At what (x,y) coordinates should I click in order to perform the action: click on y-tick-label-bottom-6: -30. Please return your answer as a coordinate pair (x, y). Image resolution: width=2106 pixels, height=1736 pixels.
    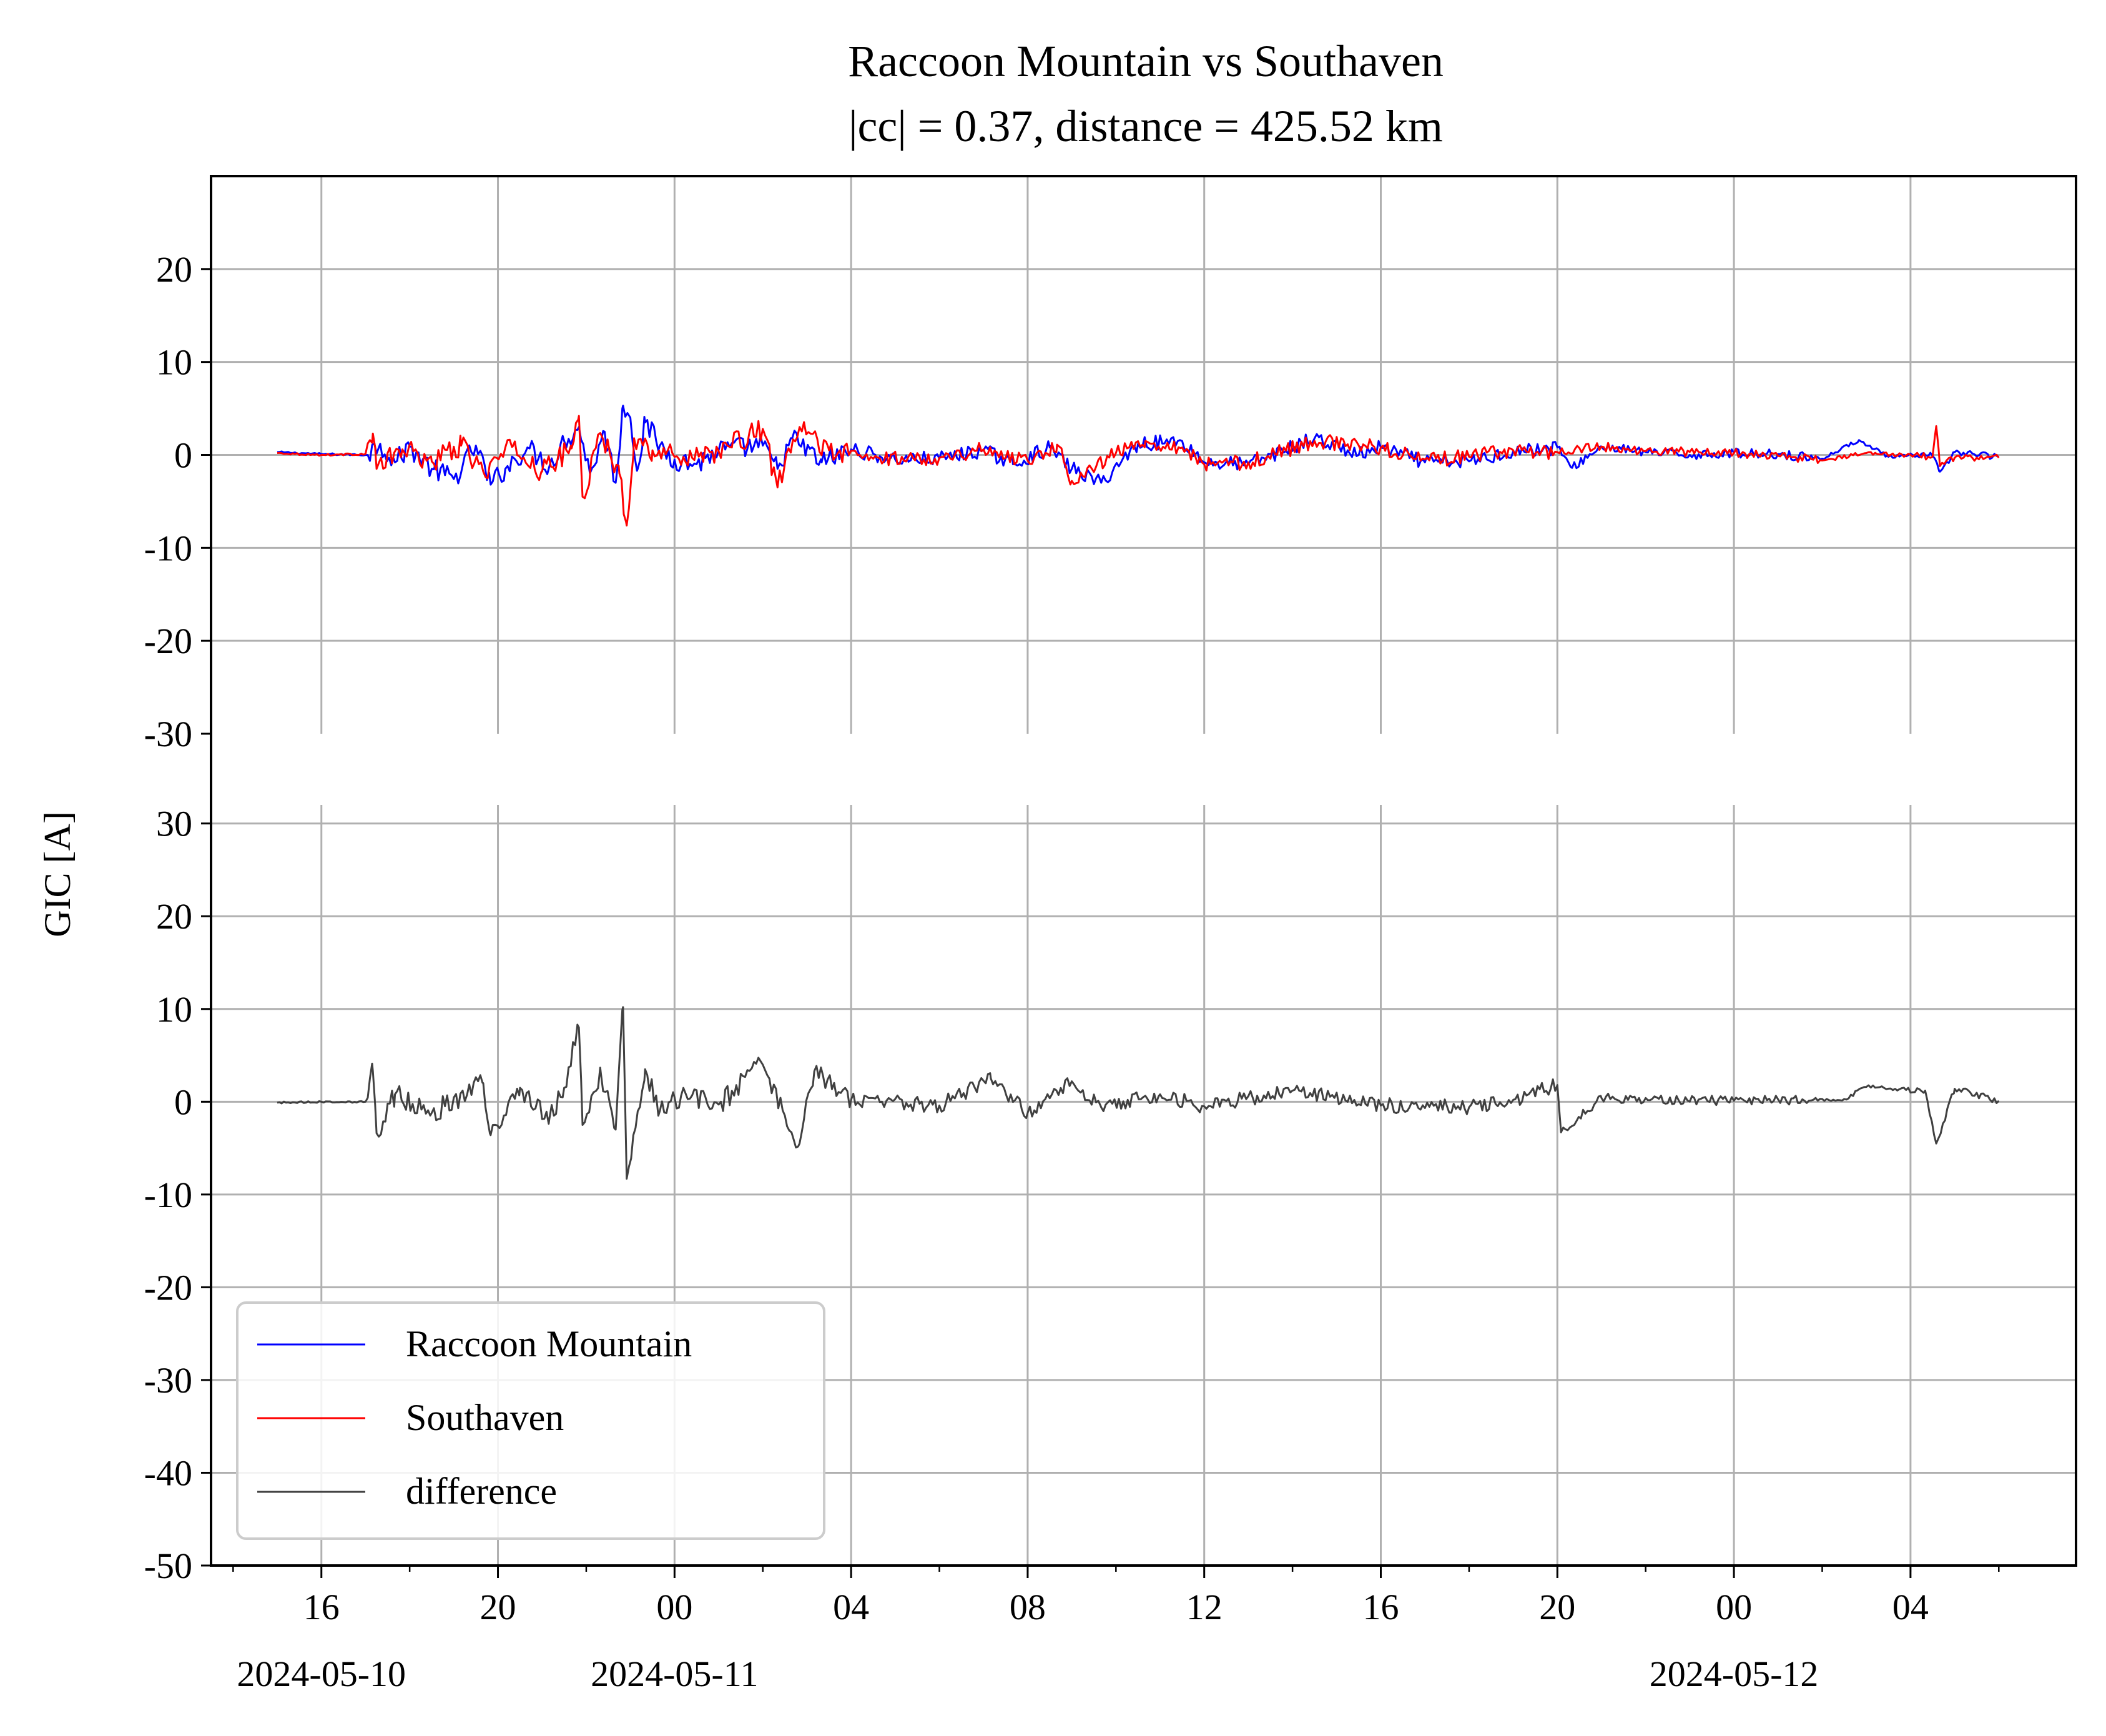
    Looking at the image, I should click on (168, 1380).